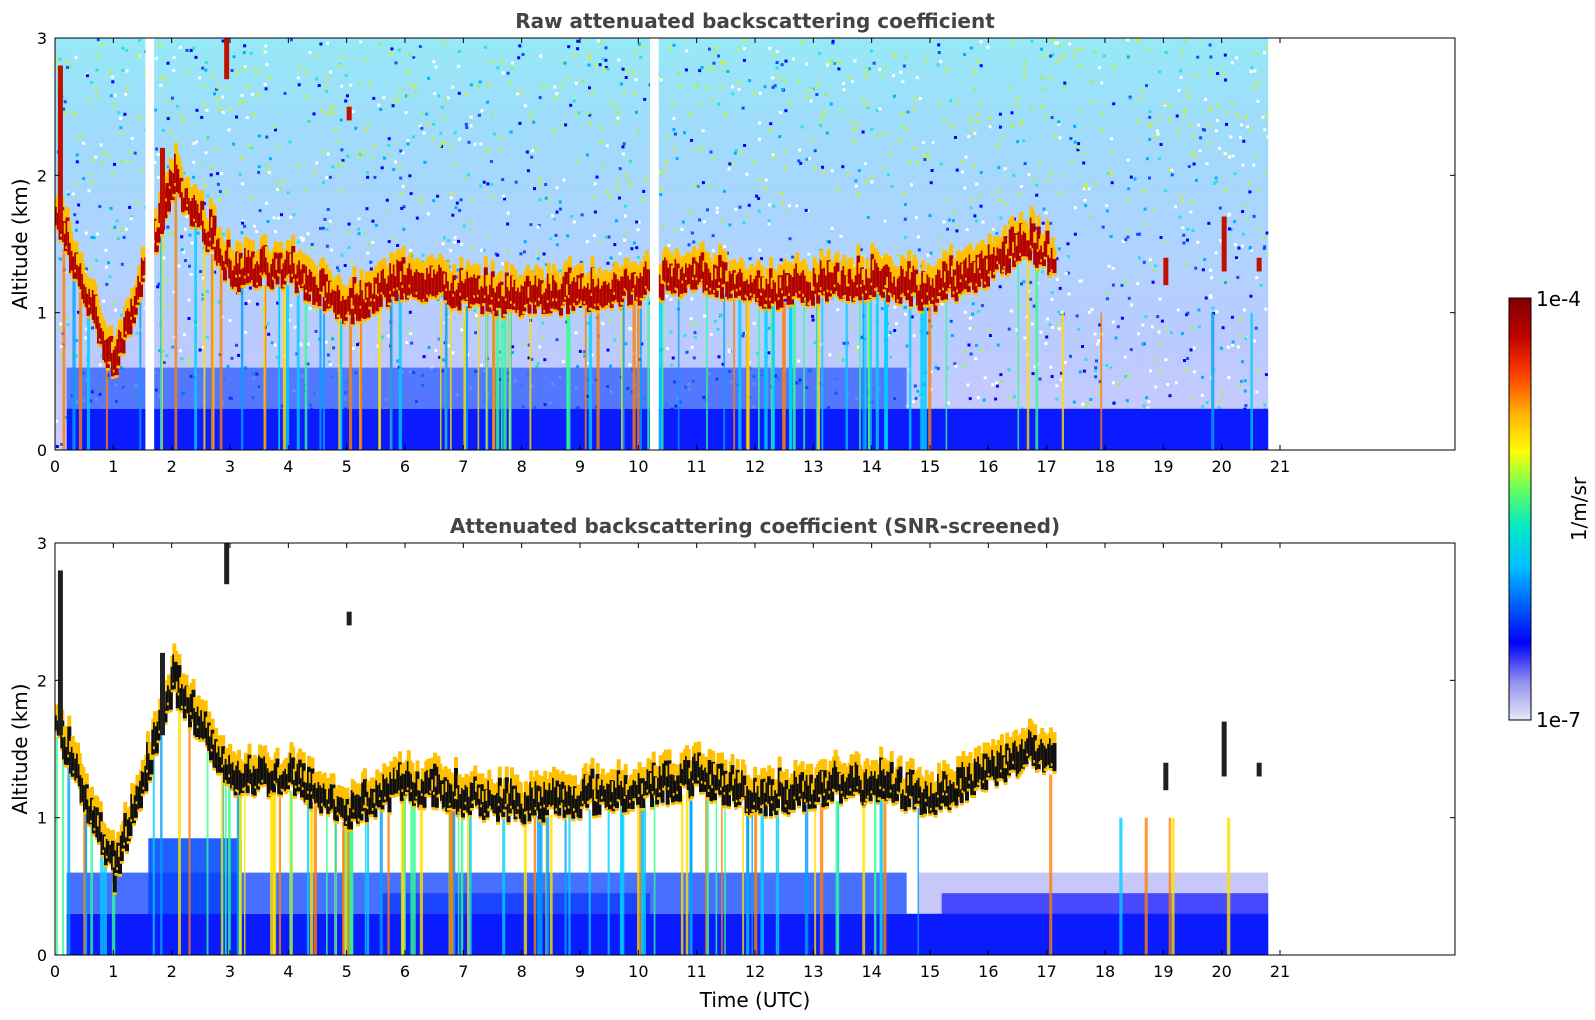 The width and height of the screenshot is (1595, 1020). What do you see at coordinates (755, 1000) in the screenshot?
I see `bottom-x-axis-label: Time (UTC)` at bounding box center [755, 1000].